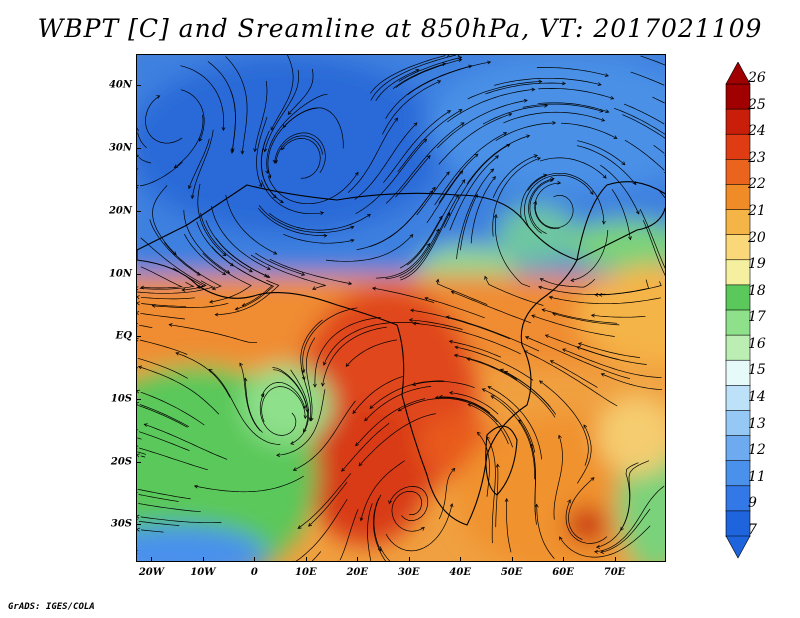 This screenshot has height=618, width=800. I want to click on region-mideast-cool, so click(546, 125).